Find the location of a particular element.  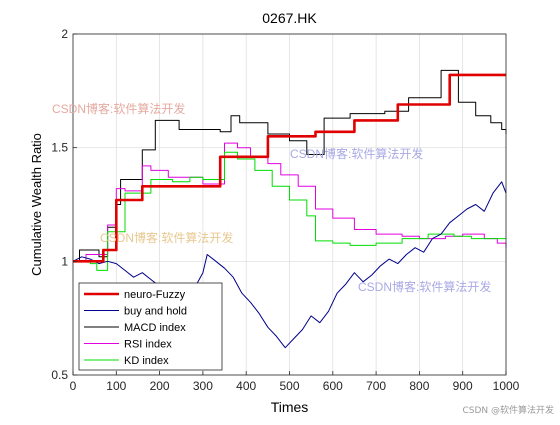

y-tick-label: 2 is located at coordinates (64, 34).